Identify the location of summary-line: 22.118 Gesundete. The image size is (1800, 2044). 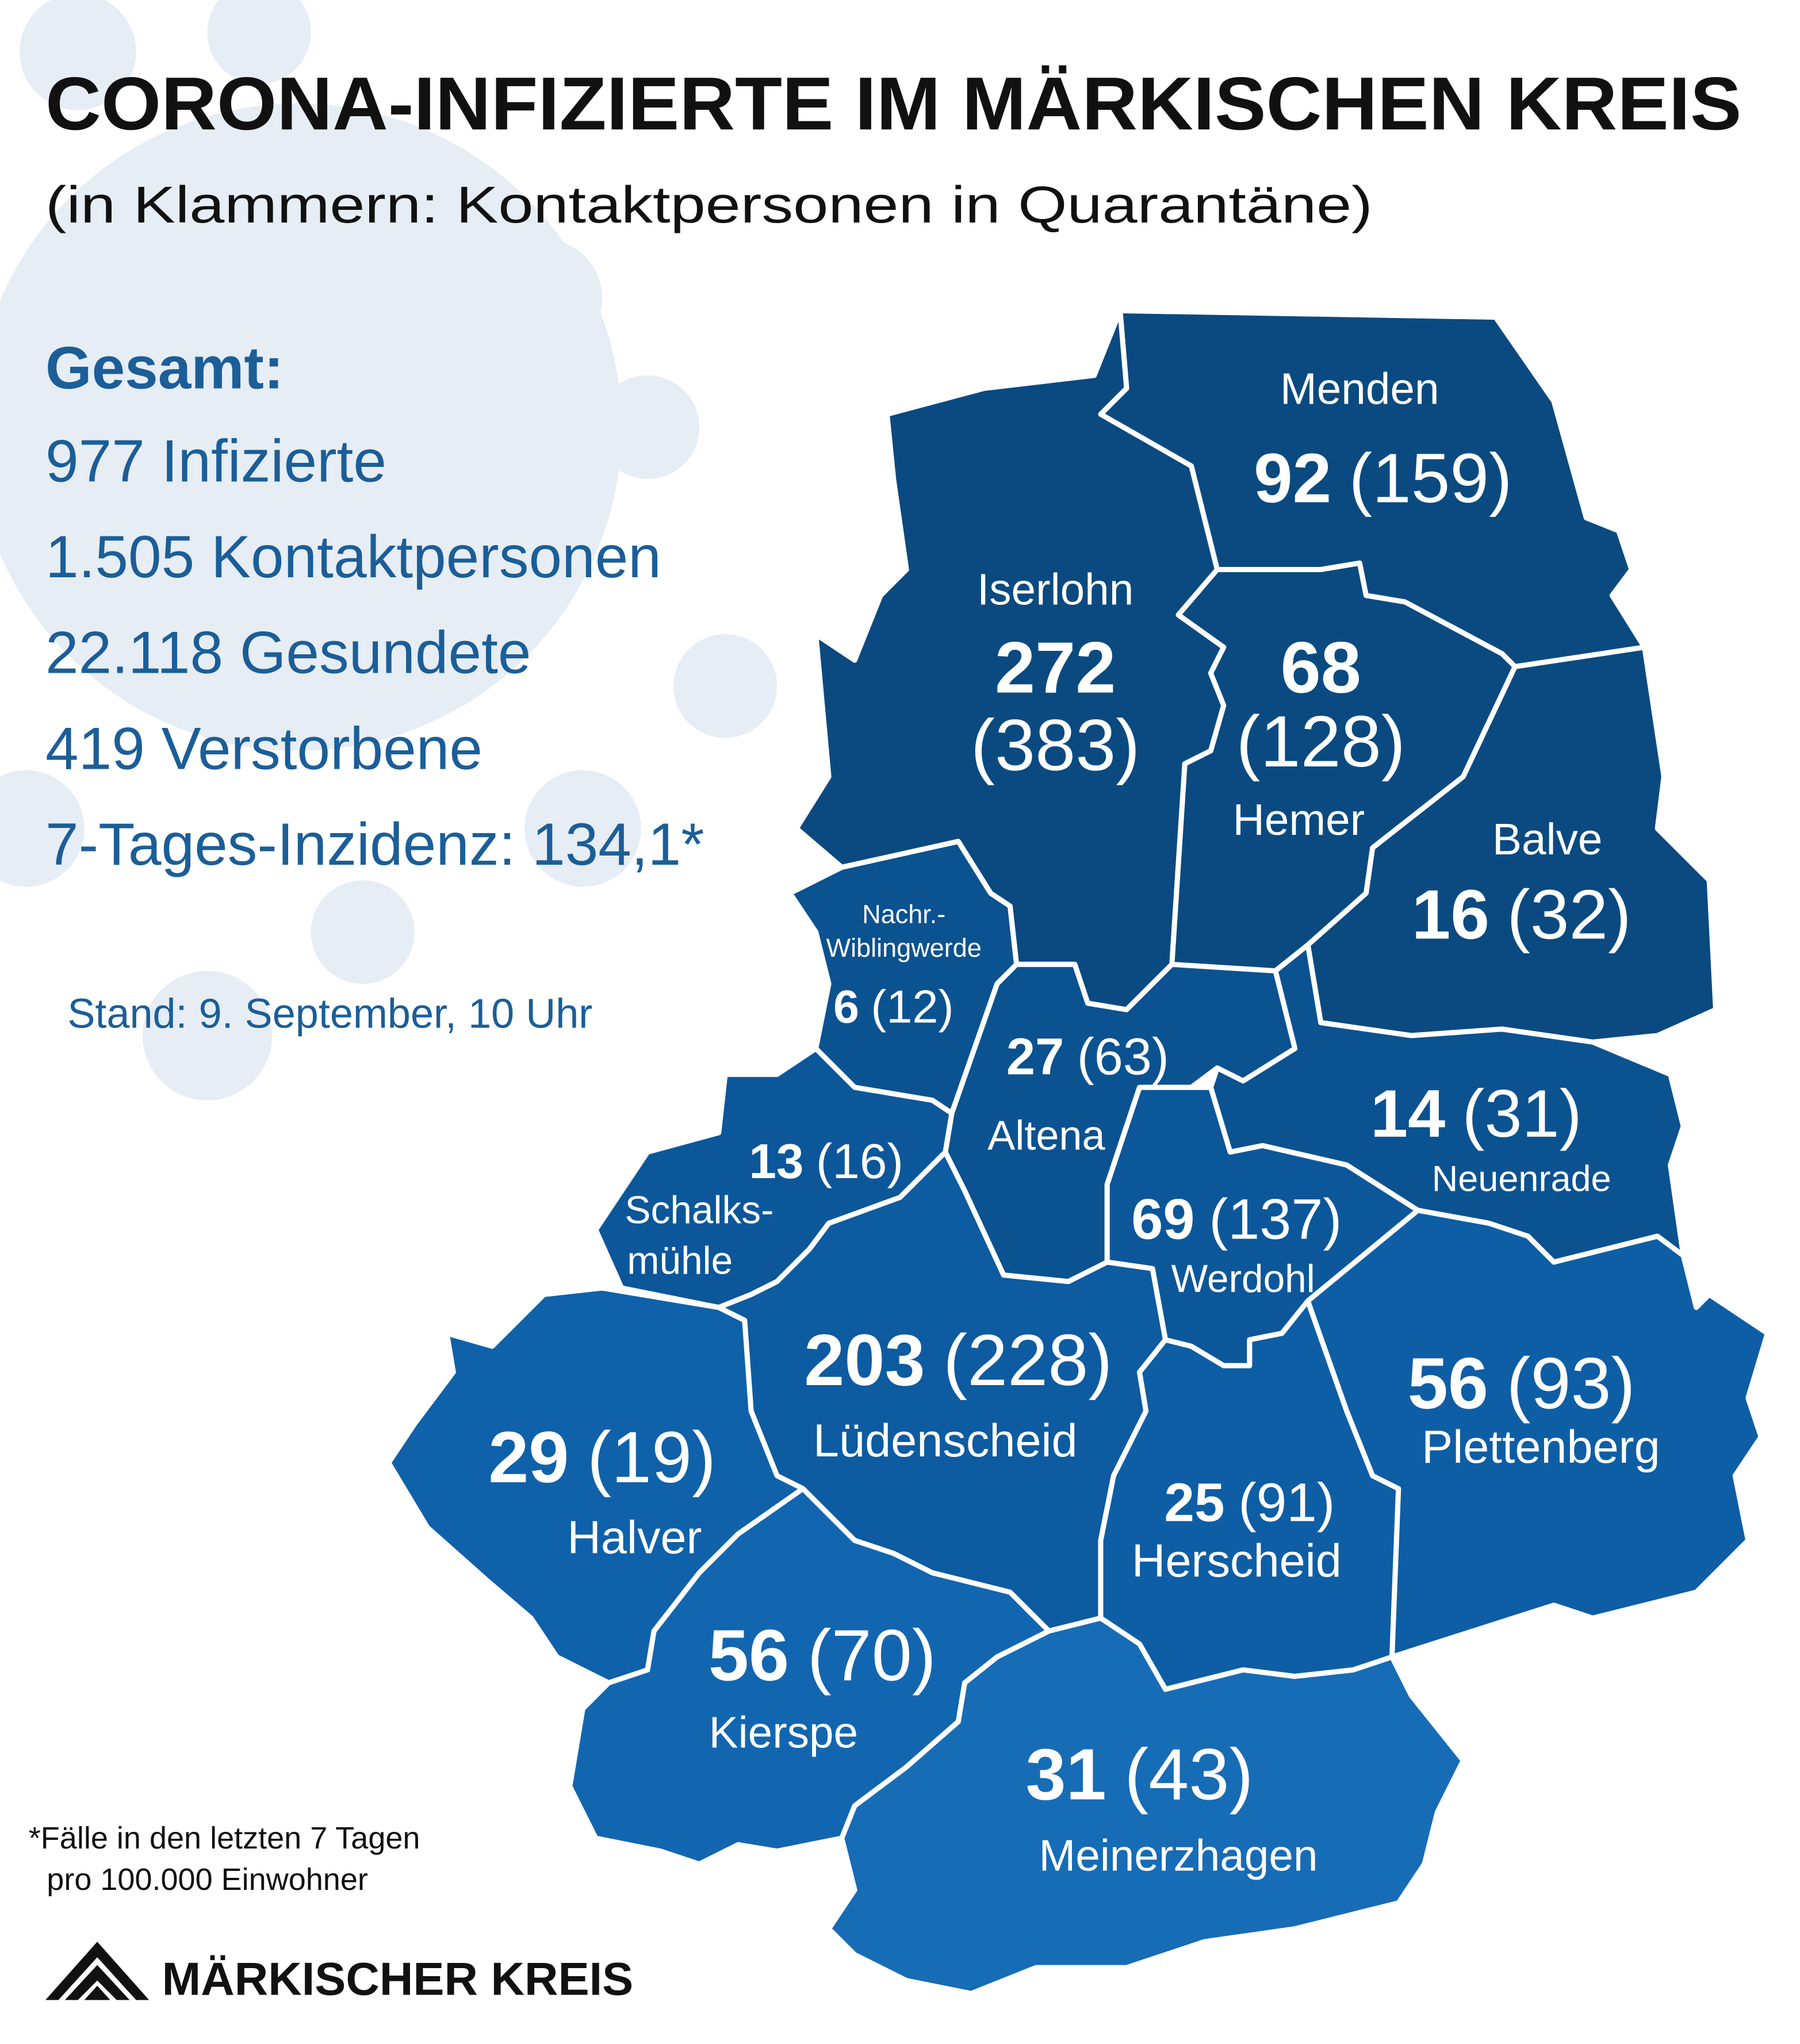
(288, 653).